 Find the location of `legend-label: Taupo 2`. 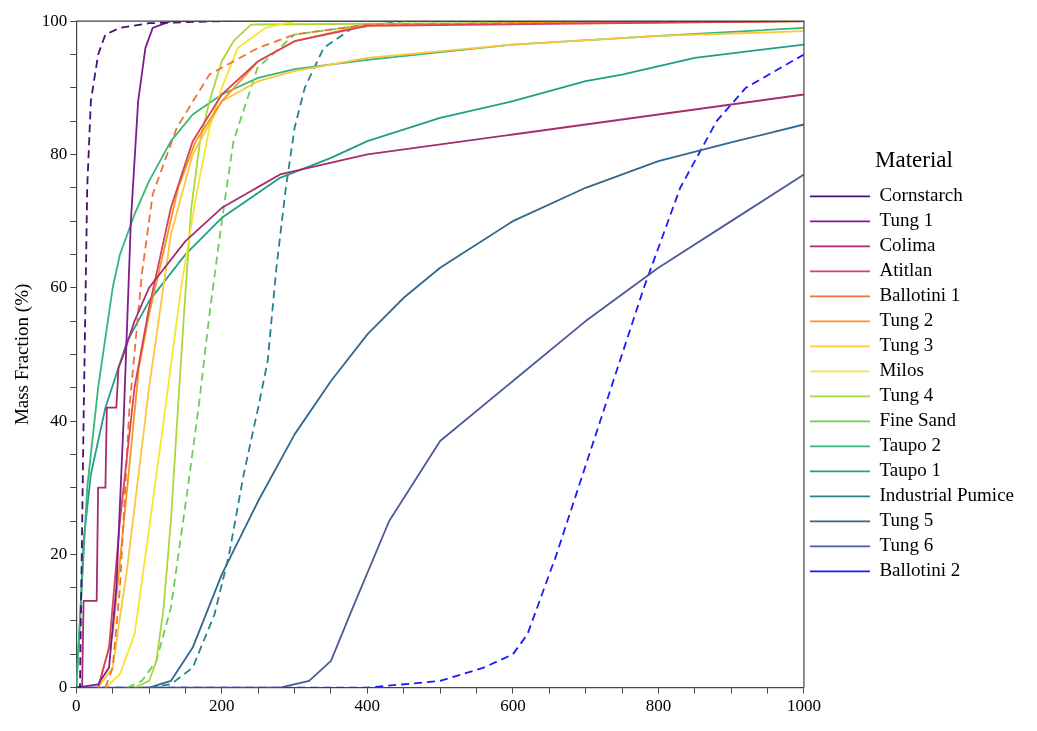

legend-label: Taupo 2 is located at coordinates (910, 445).